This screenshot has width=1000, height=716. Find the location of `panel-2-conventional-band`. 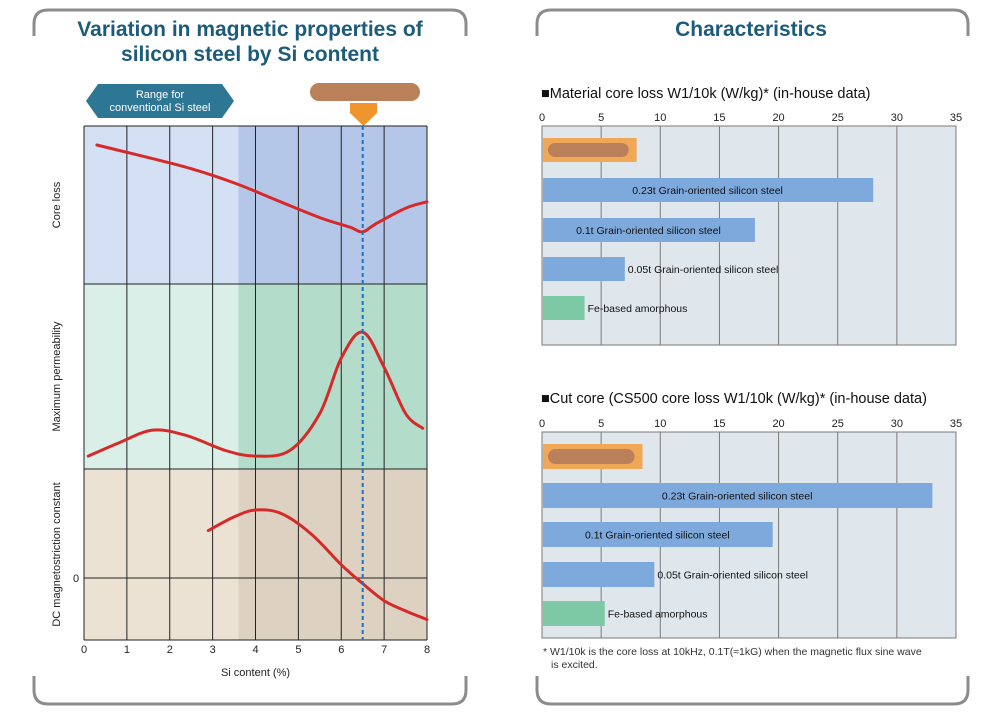

panel-2-conventional-band is located at coordinates (161, 376).